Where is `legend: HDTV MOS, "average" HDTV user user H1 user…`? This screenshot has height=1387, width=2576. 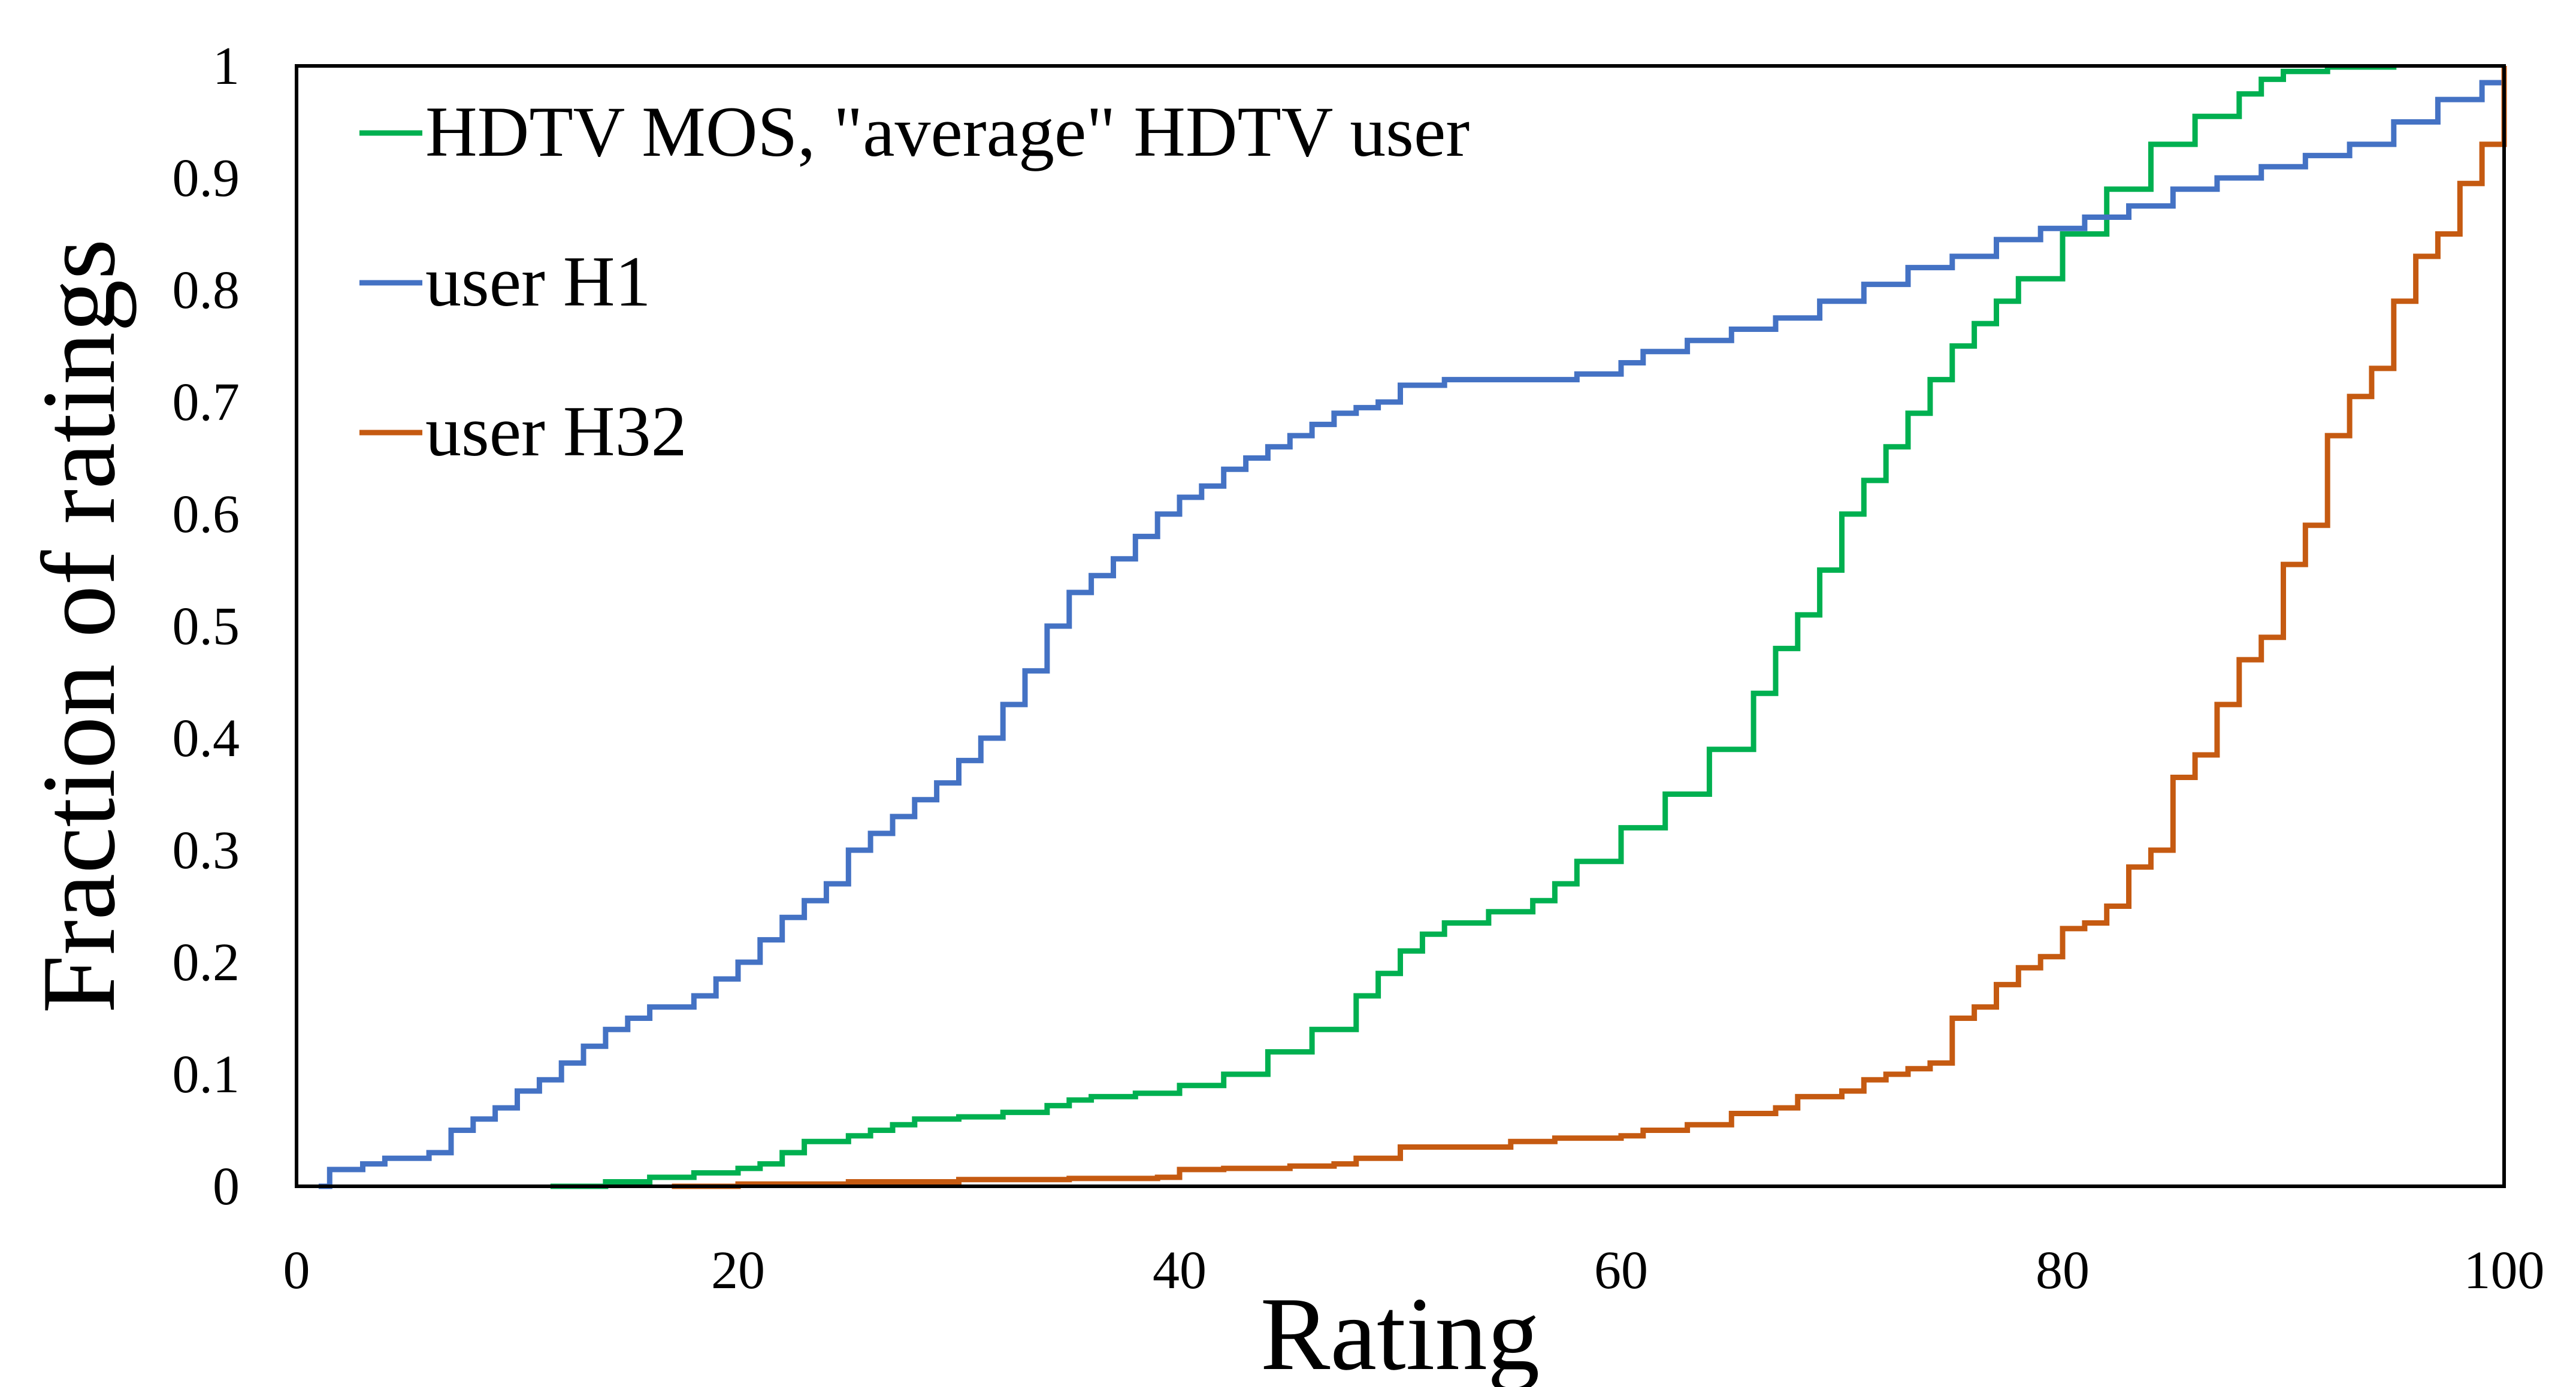 legend: HDTV MOS, "average" HDTV user user H1 user… is located at coordinates (914, 281).